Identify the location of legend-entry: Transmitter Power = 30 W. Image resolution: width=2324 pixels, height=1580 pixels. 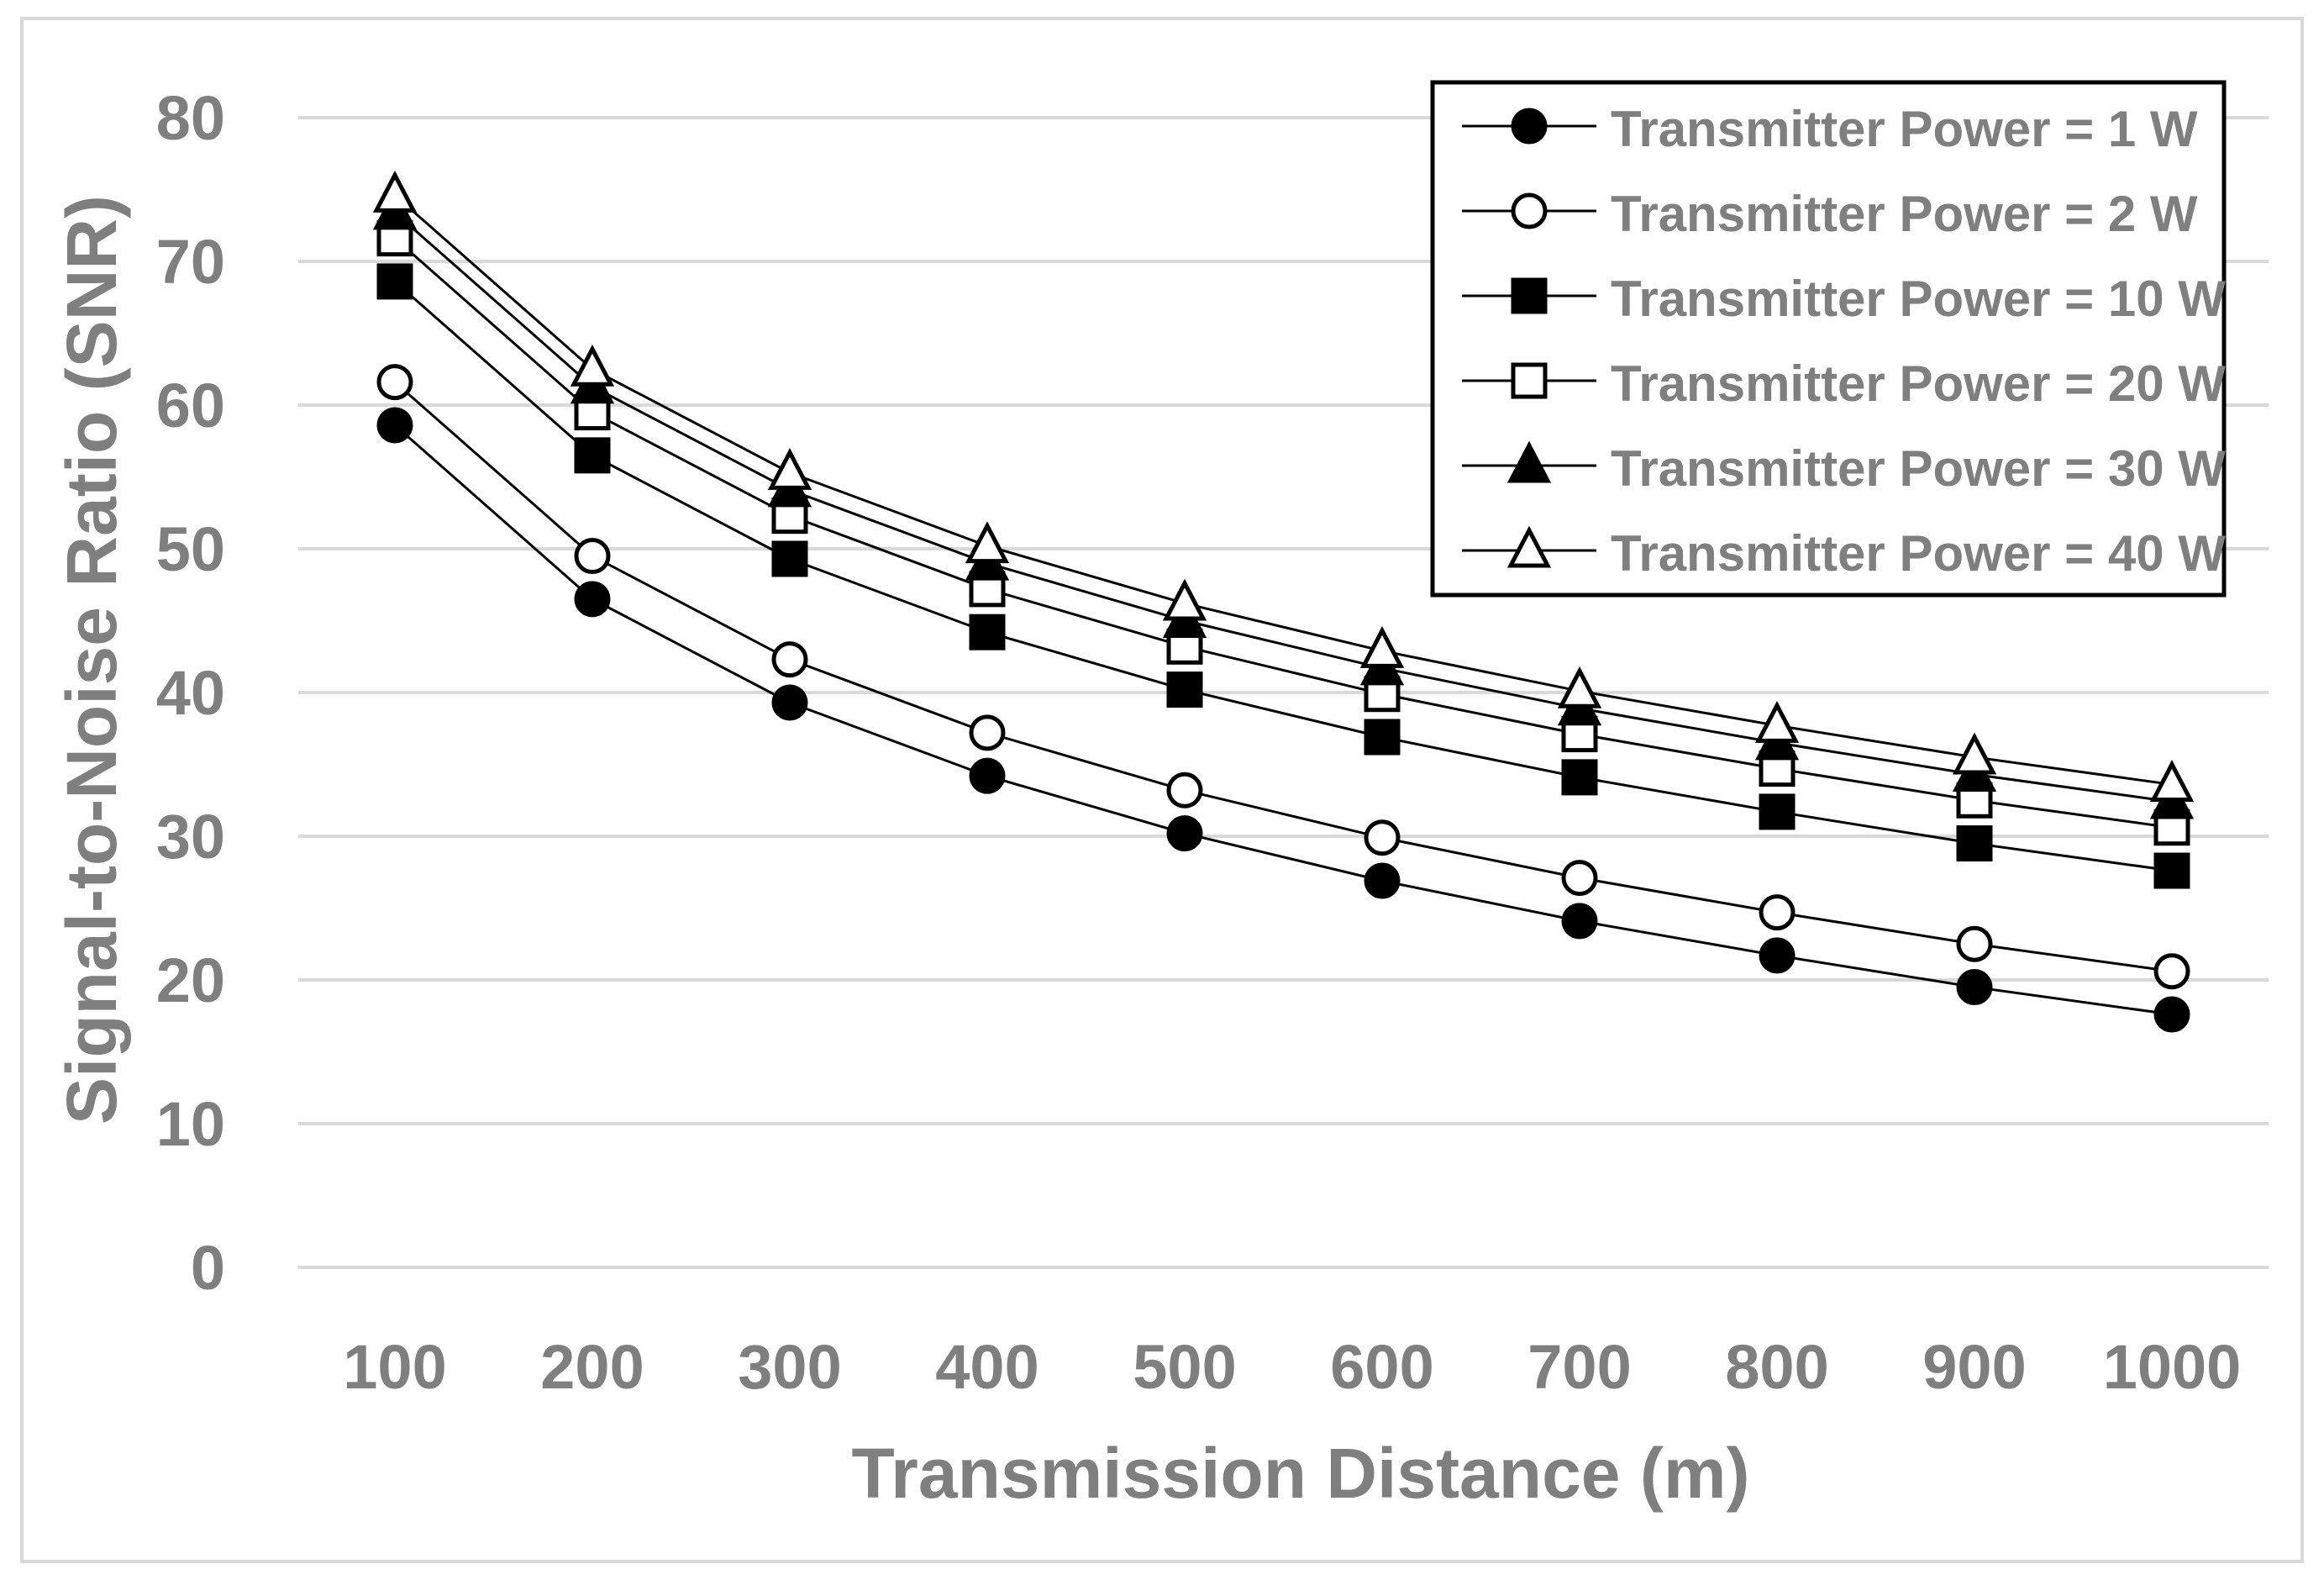
(1844, 468).